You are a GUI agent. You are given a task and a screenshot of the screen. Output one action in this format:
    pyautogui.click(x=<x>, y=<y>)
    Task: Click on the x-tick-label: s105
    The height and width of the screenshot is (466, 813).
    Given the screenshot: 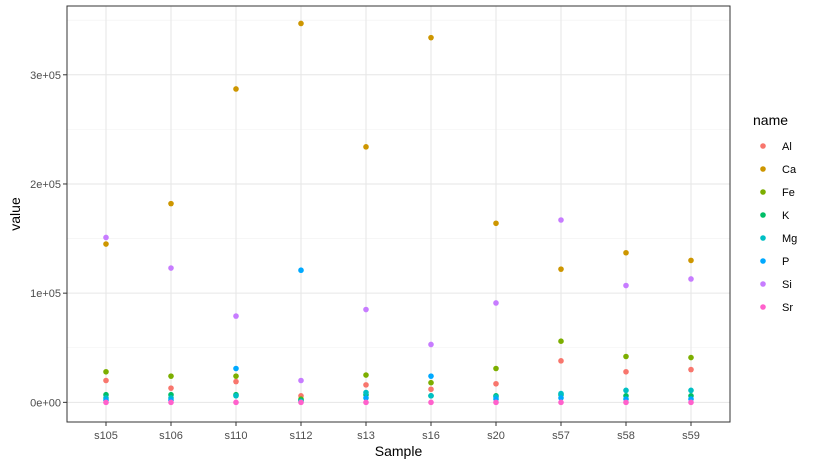 What is the action you would take?
    pyautogui.click(x=106, y=436)
    